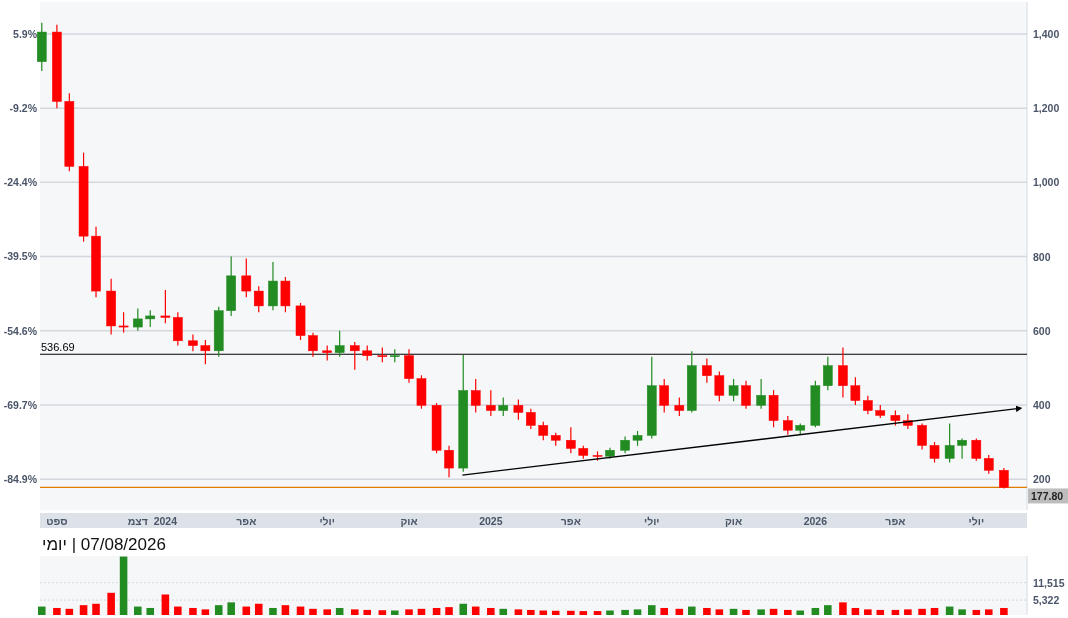 The width and height of the screenshot is (1068, 618). What do you see at coordinates (20, 256) in the screenshot?
I see `y2-tick-label: -39.5%` at bounding box center [20, 256].